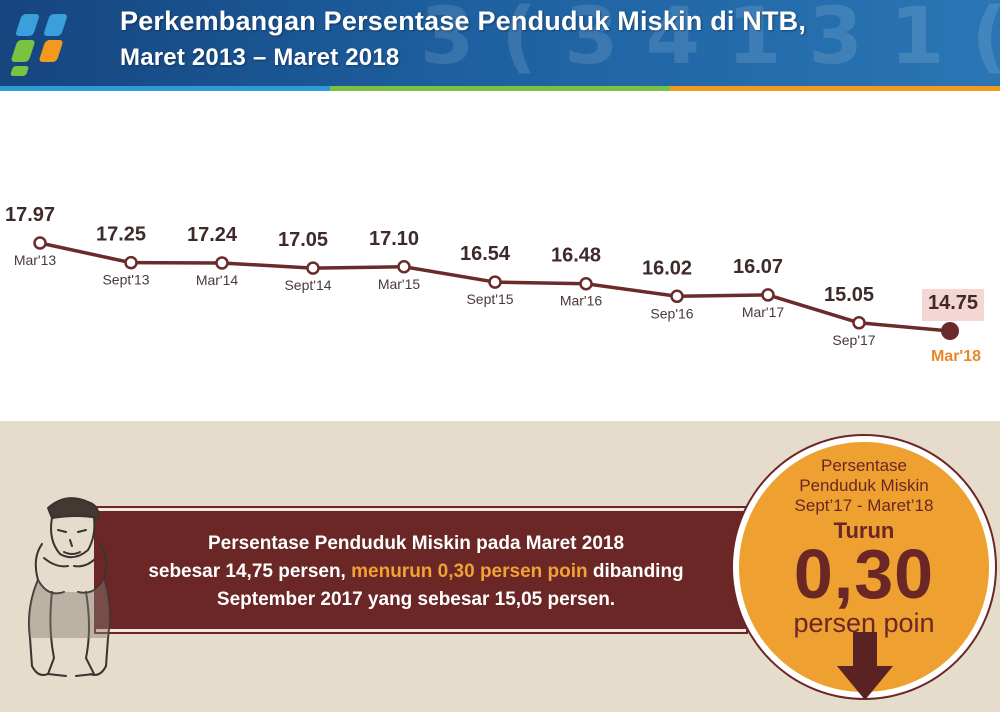  I want to click on callout-value: 0,30, so click(864, 574).